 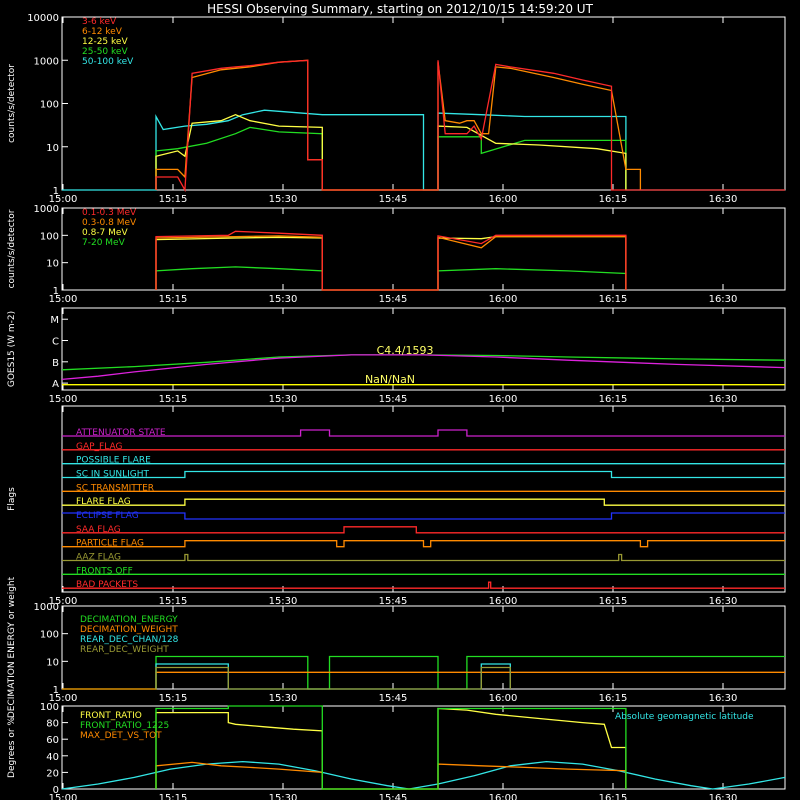 What do you see at coordinates (55, 384) in the screenshot?
I see `y-tick-label: A` at bounding box center [55, 384].